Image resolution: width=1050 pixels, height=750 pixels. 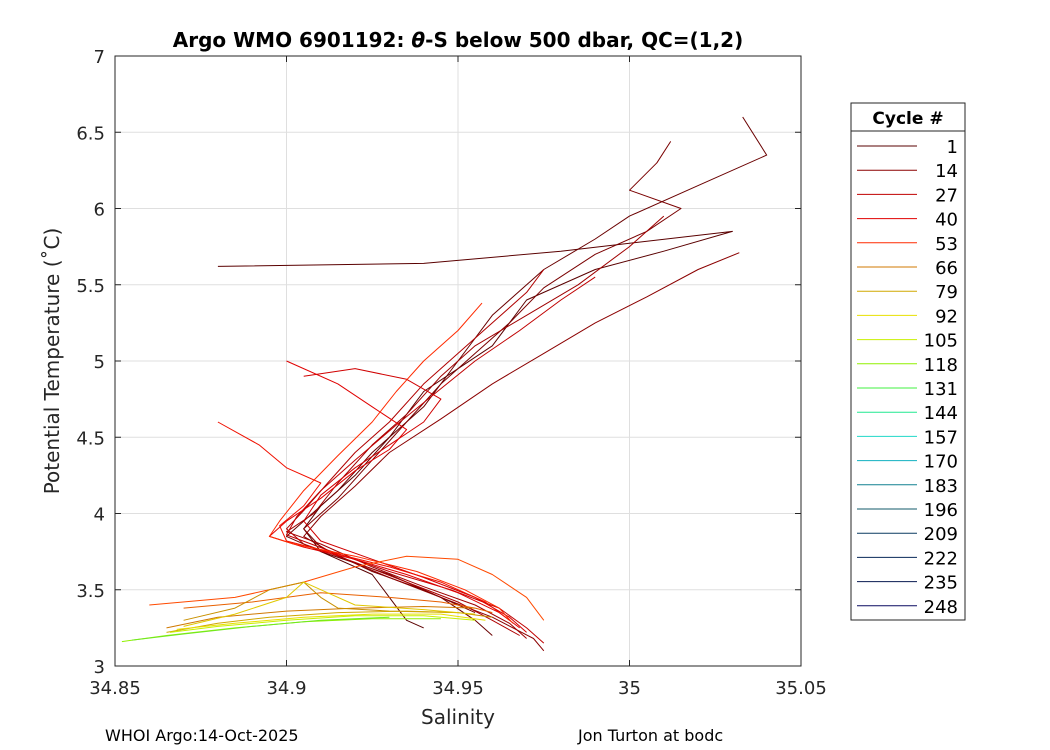 What do you see at coordinates (801, 688) in the screenshot?
I see `x-tick-label: 35.05` at bounding box center [801, 688].